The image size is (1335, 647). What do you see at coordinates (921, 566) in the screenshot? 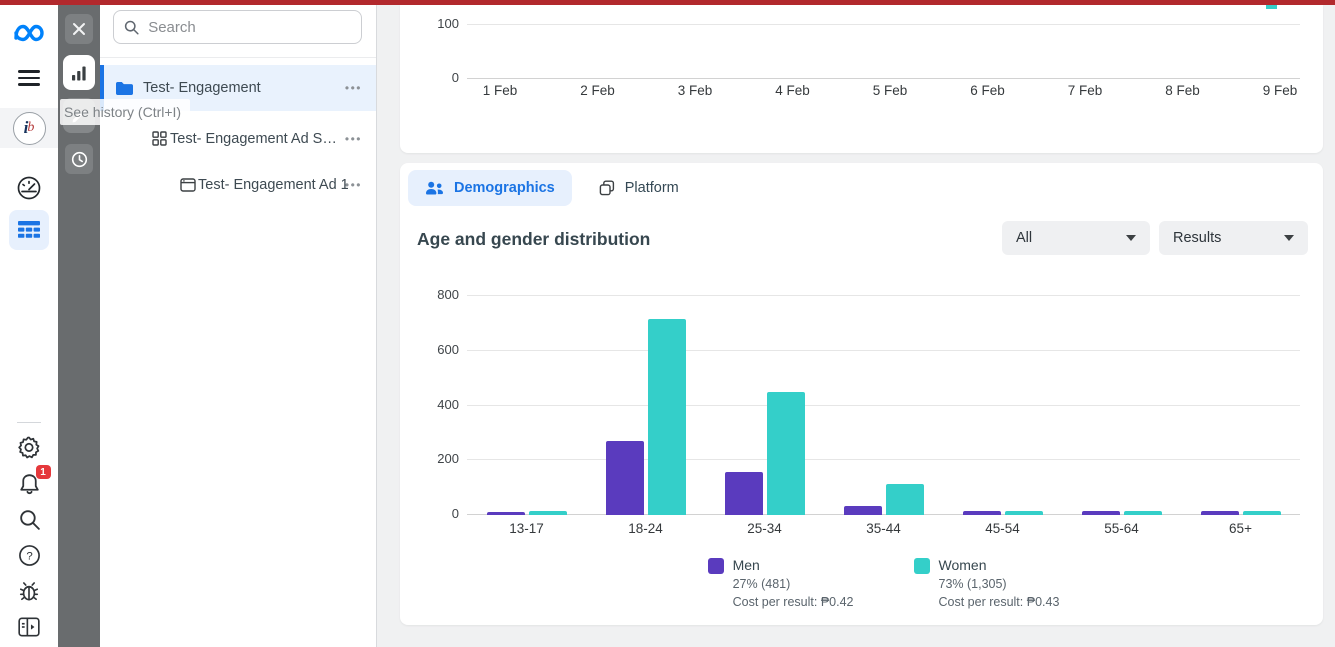
I see `women-swatch` at bounding box center [921, 566].